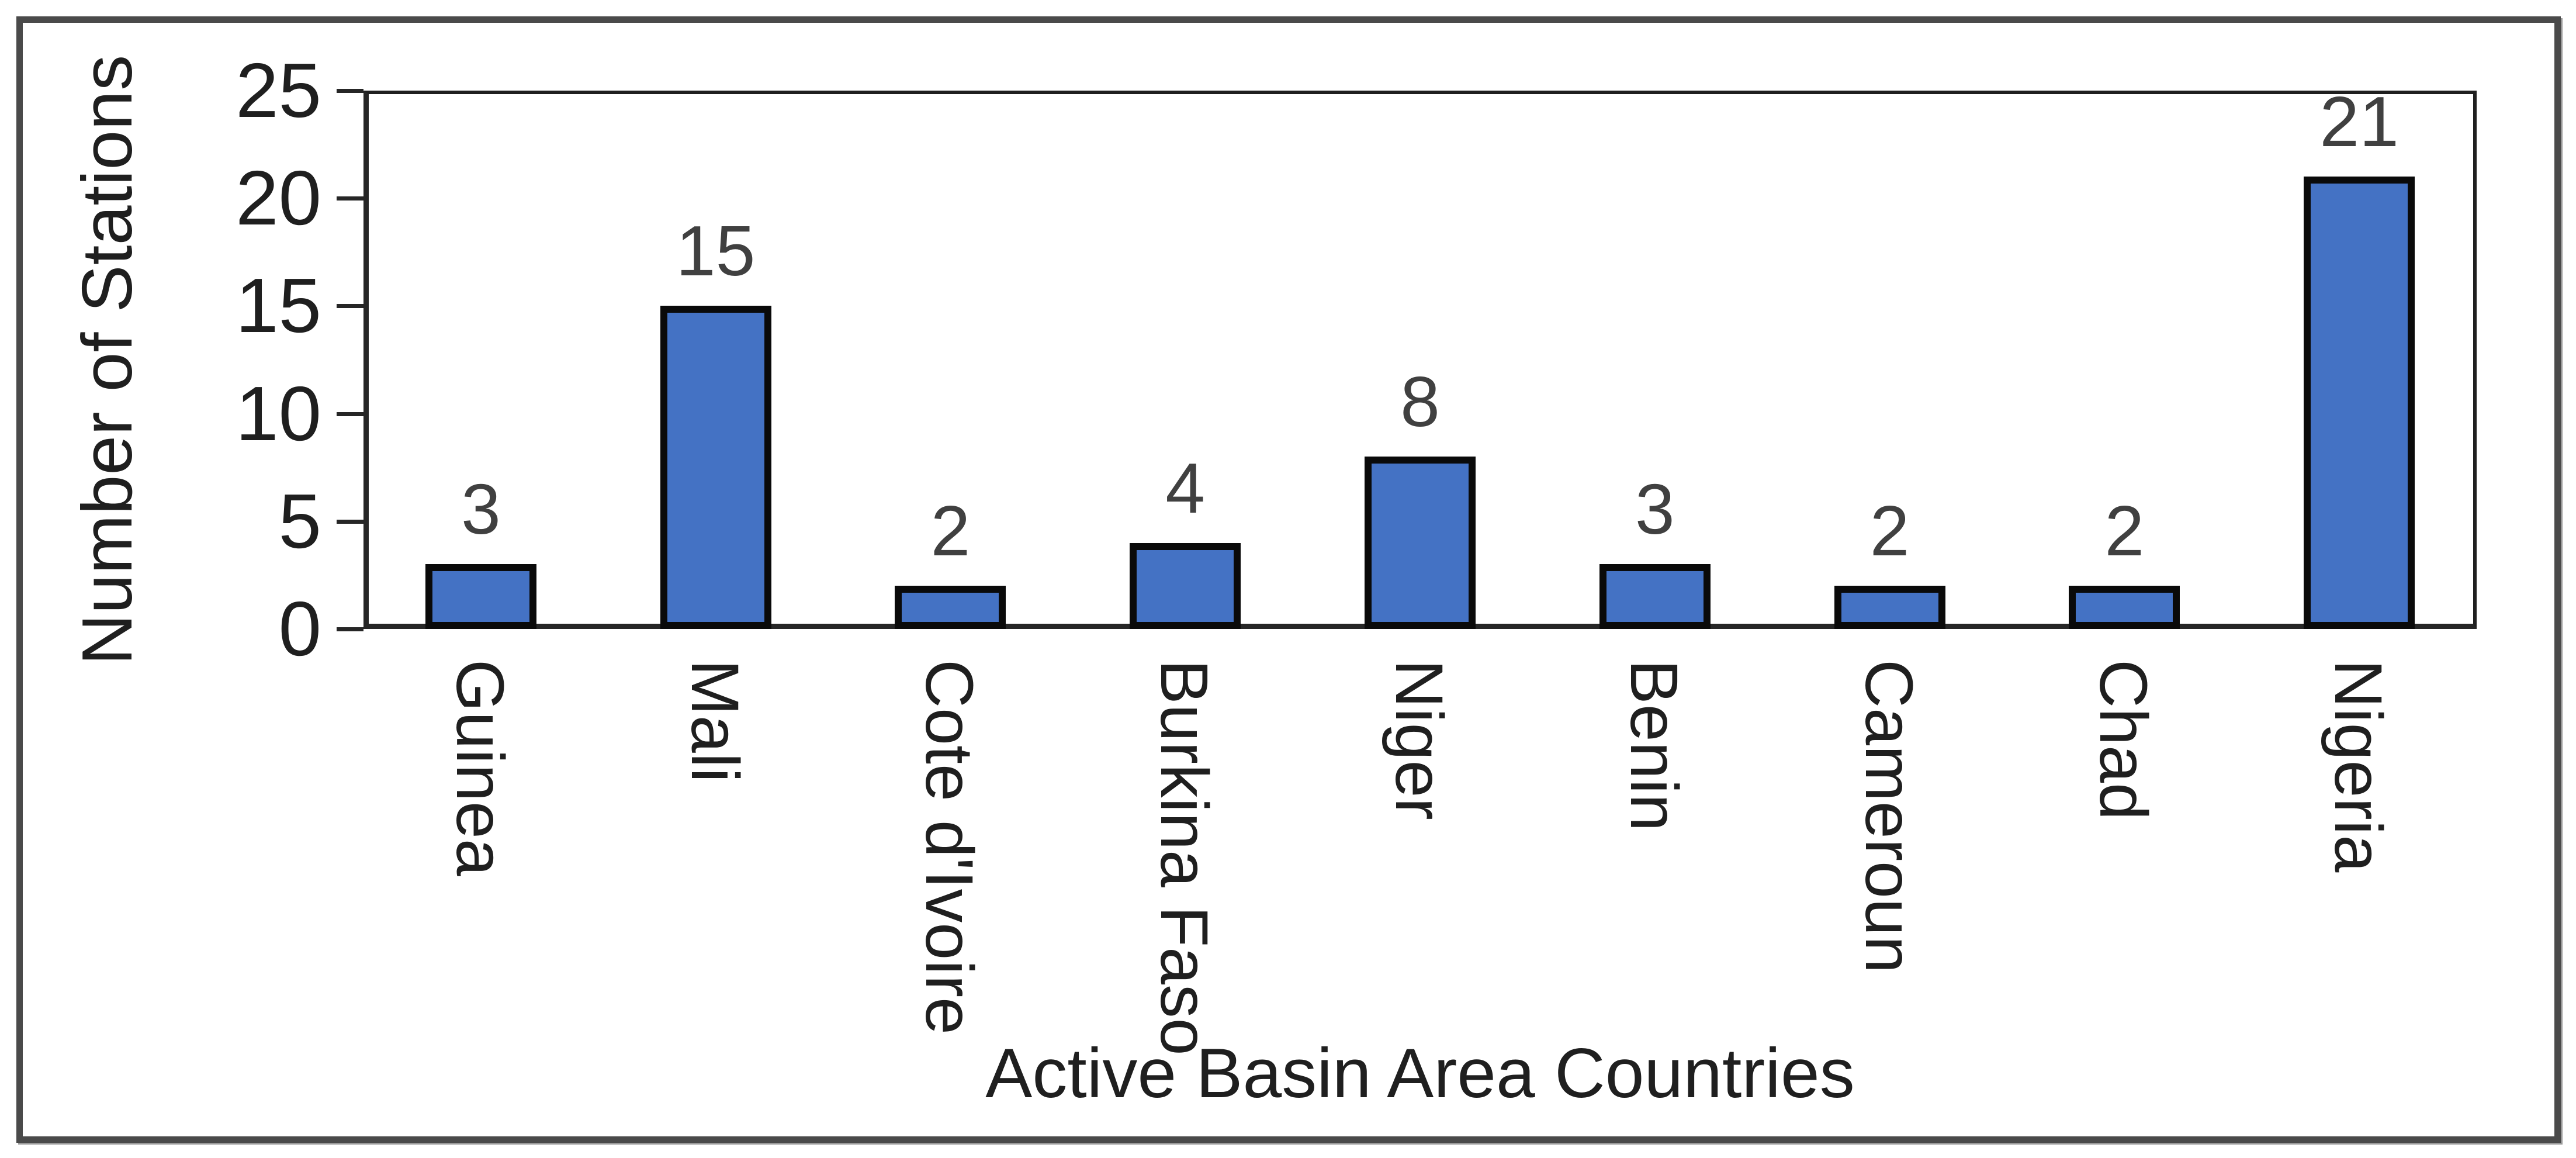 This screenshot has width=2576, height=1158. What do you see at coordinates (2359, 122) in the screenshot?
I see `bar-value-label: 21` at bounding box center [2359, 122].